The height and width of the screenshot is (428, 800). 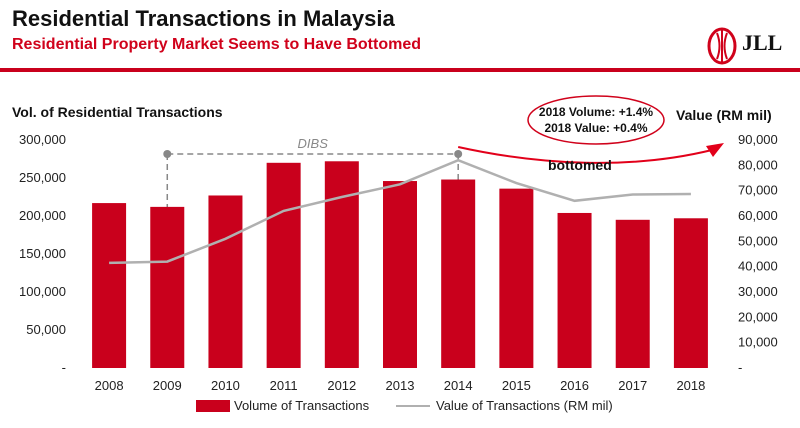 I want to click on x-tick-label: 2015, so click(x=516, y=385).